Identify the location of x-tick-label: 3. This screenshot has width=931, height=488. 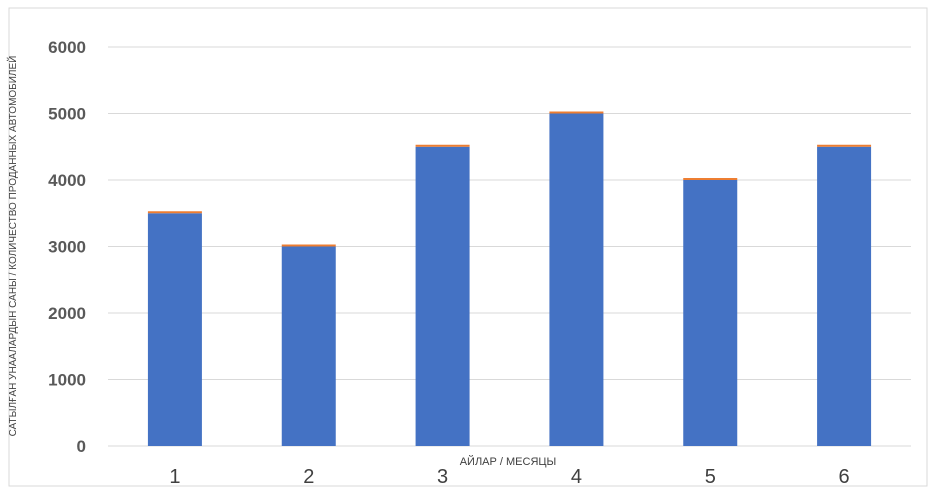
(442, 477).